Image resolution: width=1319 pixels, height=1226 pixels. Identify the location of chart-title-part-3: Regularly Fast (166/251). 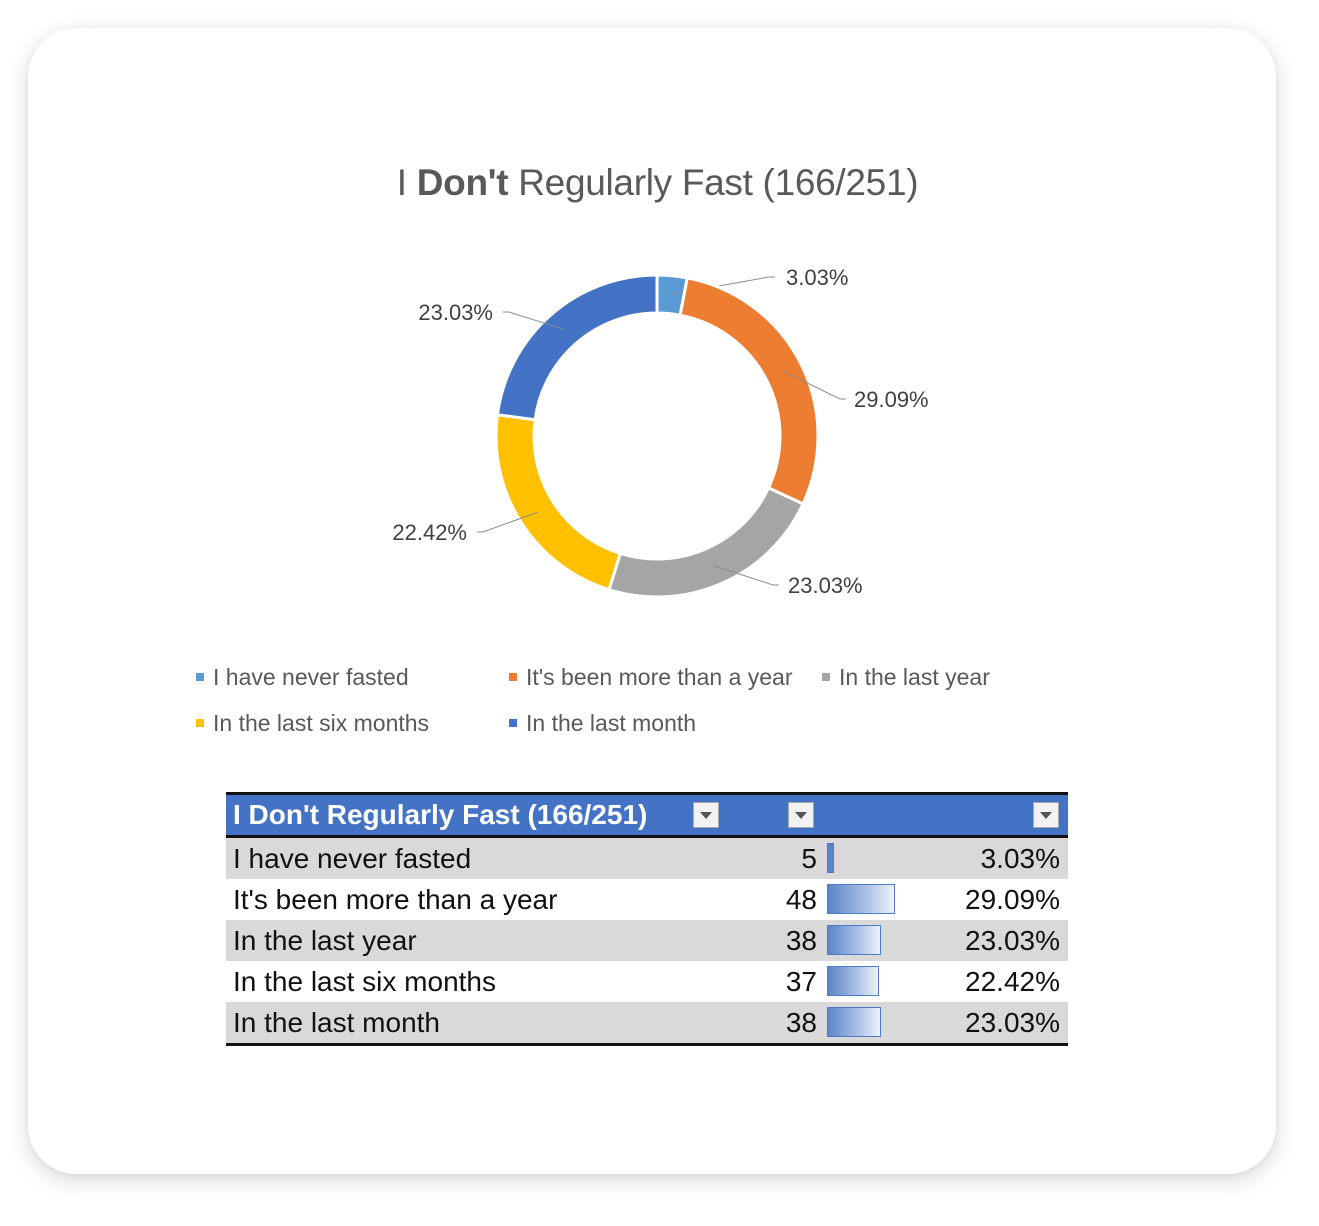
(713, 182).